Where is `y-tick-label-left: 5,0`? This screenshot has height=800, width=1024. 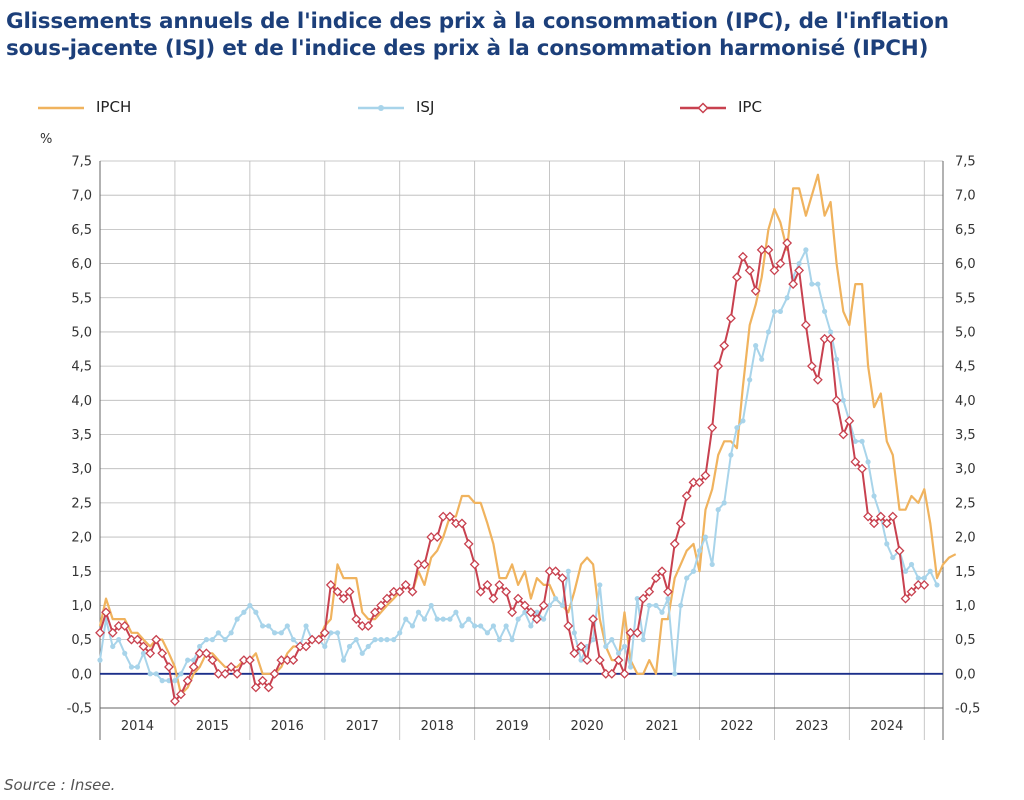 y-tick-label-left: 5,0 is located at coordinates (81, 332).